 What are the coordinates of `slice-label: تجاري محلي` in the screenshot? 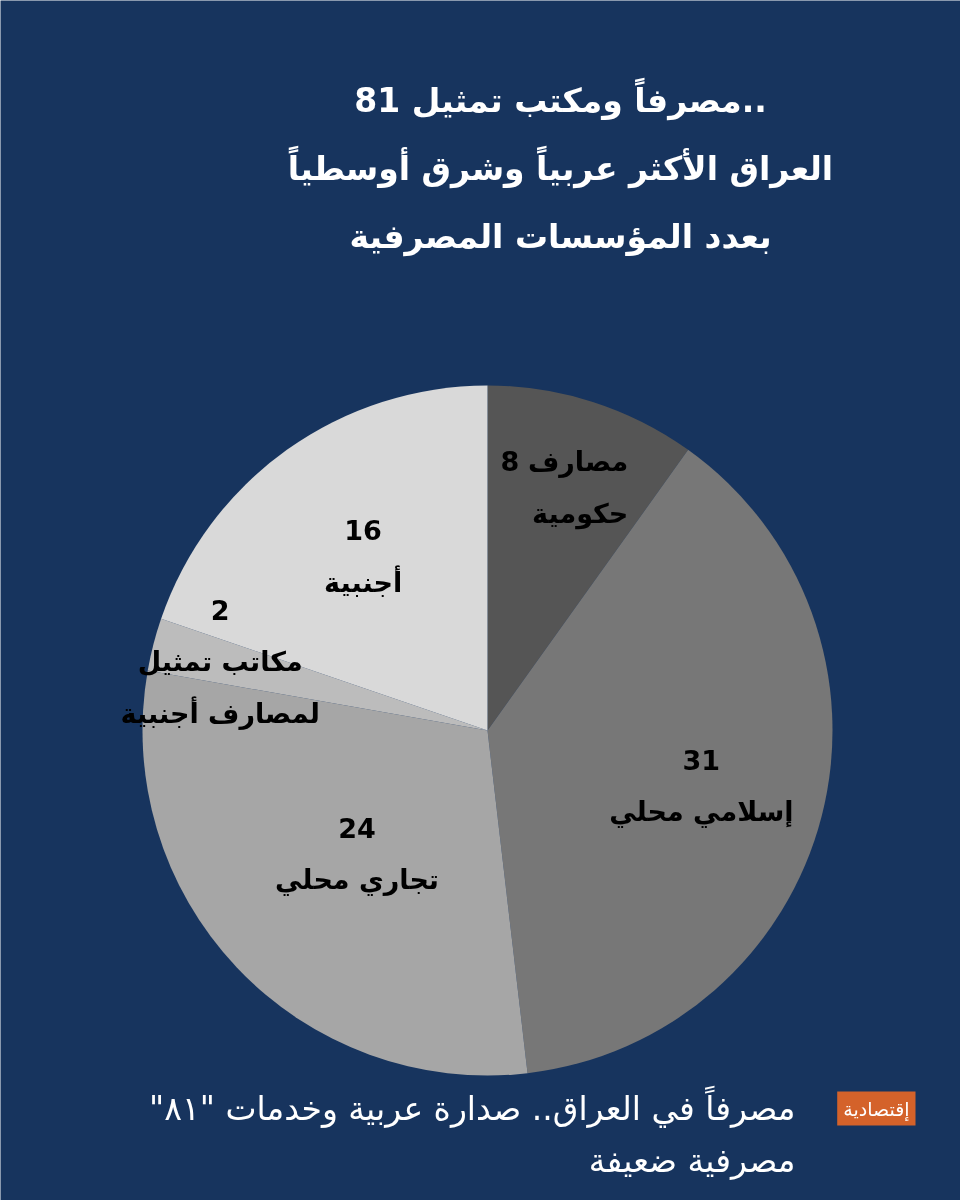 It's located at (357, 880).